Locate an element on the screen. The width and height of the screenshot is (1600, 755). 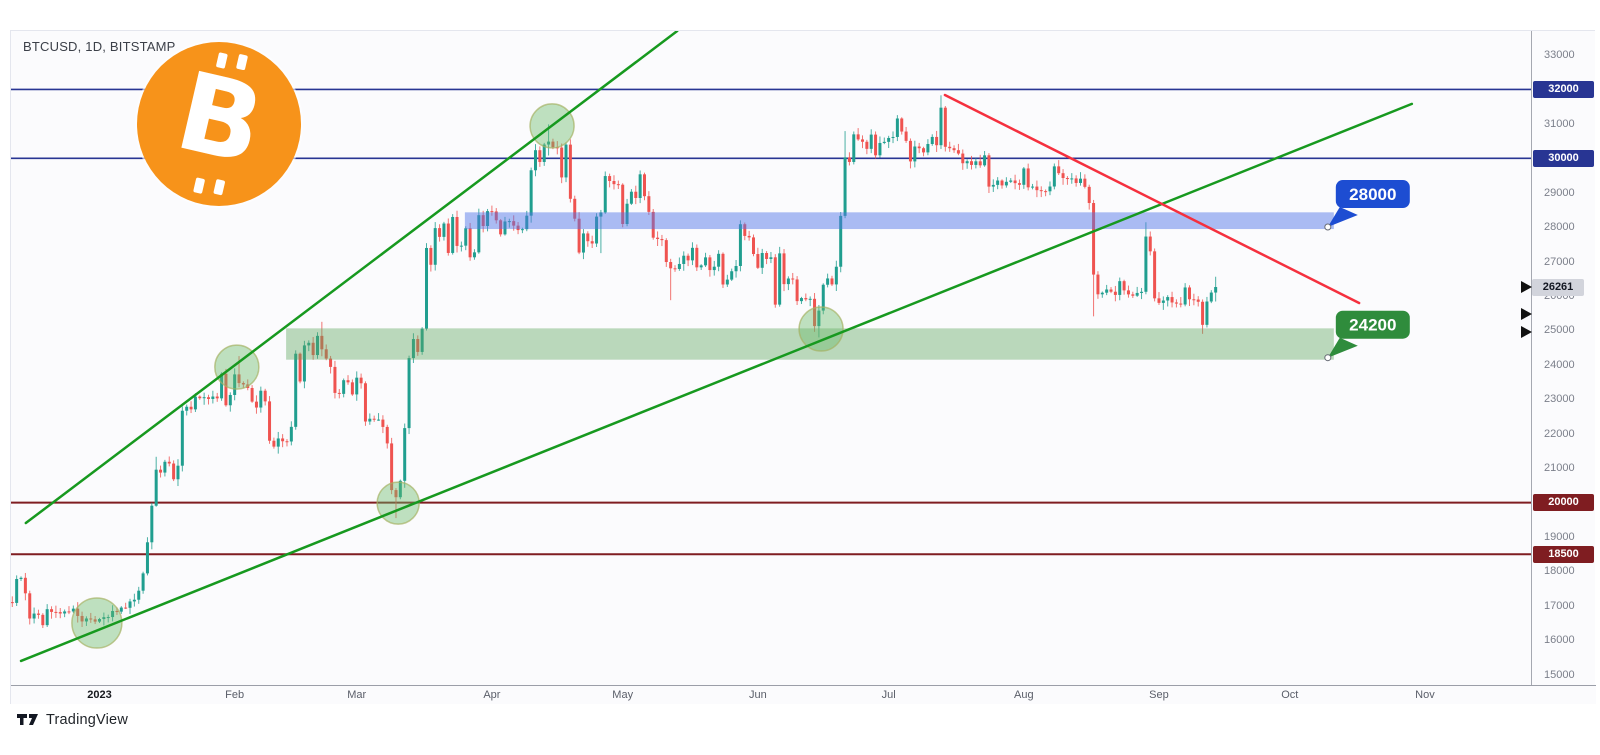
tradingview-logo-icon is located at coordinates (27, 719).